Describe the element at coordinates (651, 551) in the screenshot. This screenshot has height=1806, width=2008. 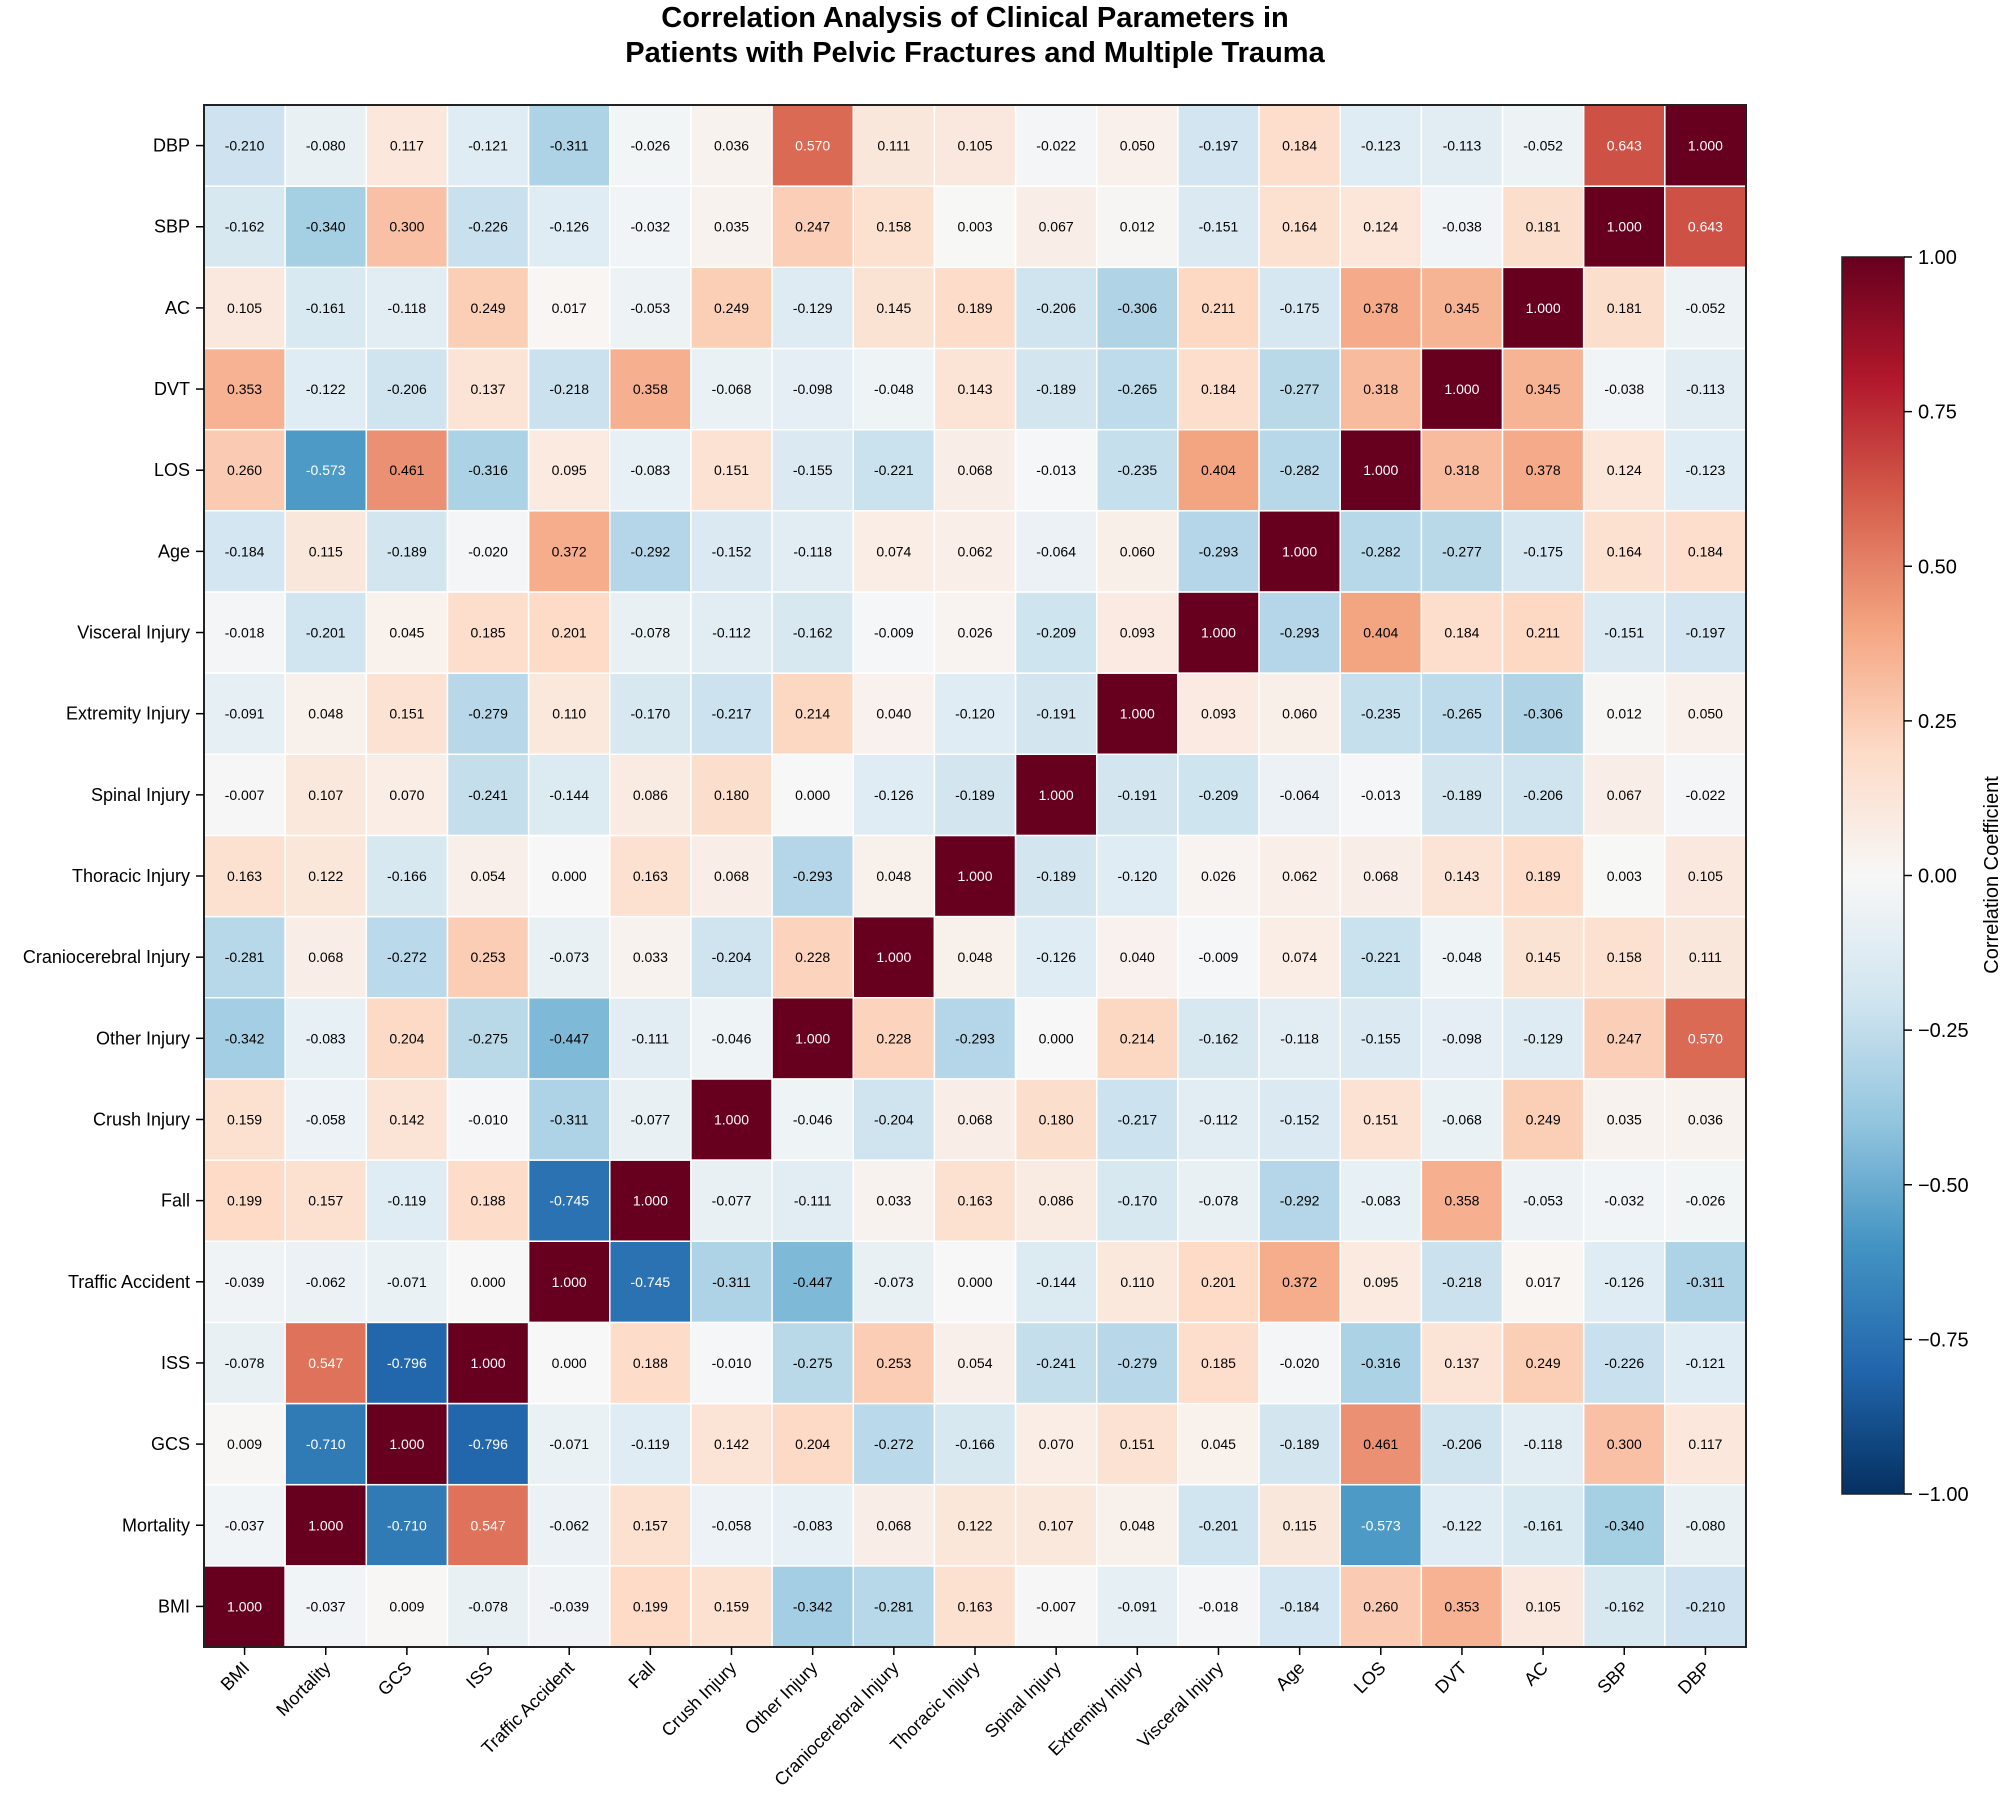
I see `cell-value-label: -0.292` at that location.